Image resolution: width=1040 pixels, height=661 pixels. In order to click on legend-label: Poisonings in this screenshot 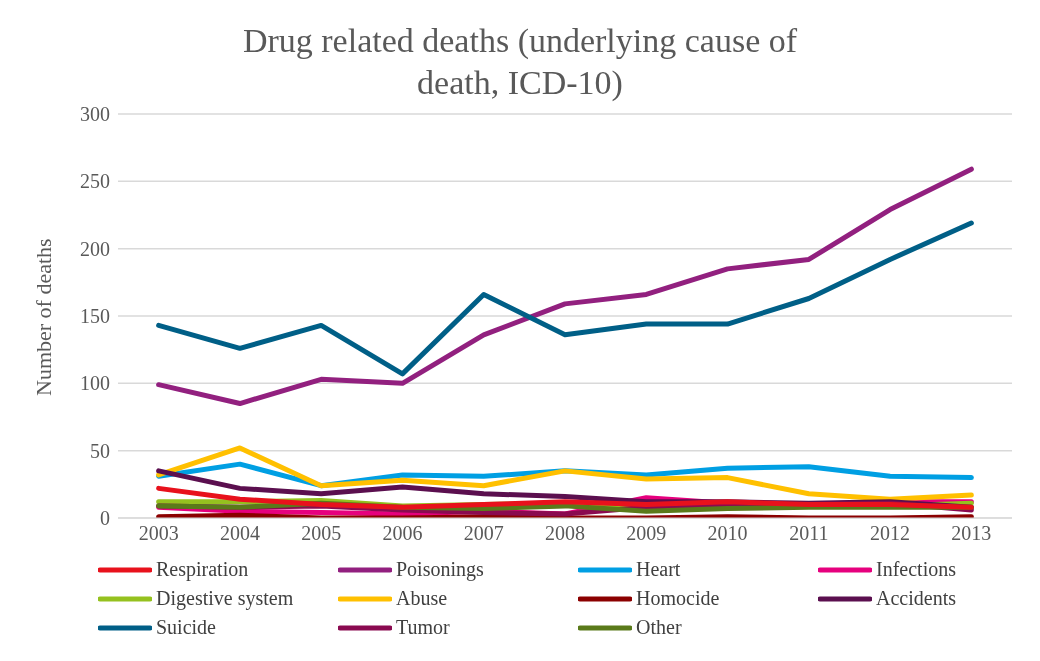, I will do `click(440, 569)`.